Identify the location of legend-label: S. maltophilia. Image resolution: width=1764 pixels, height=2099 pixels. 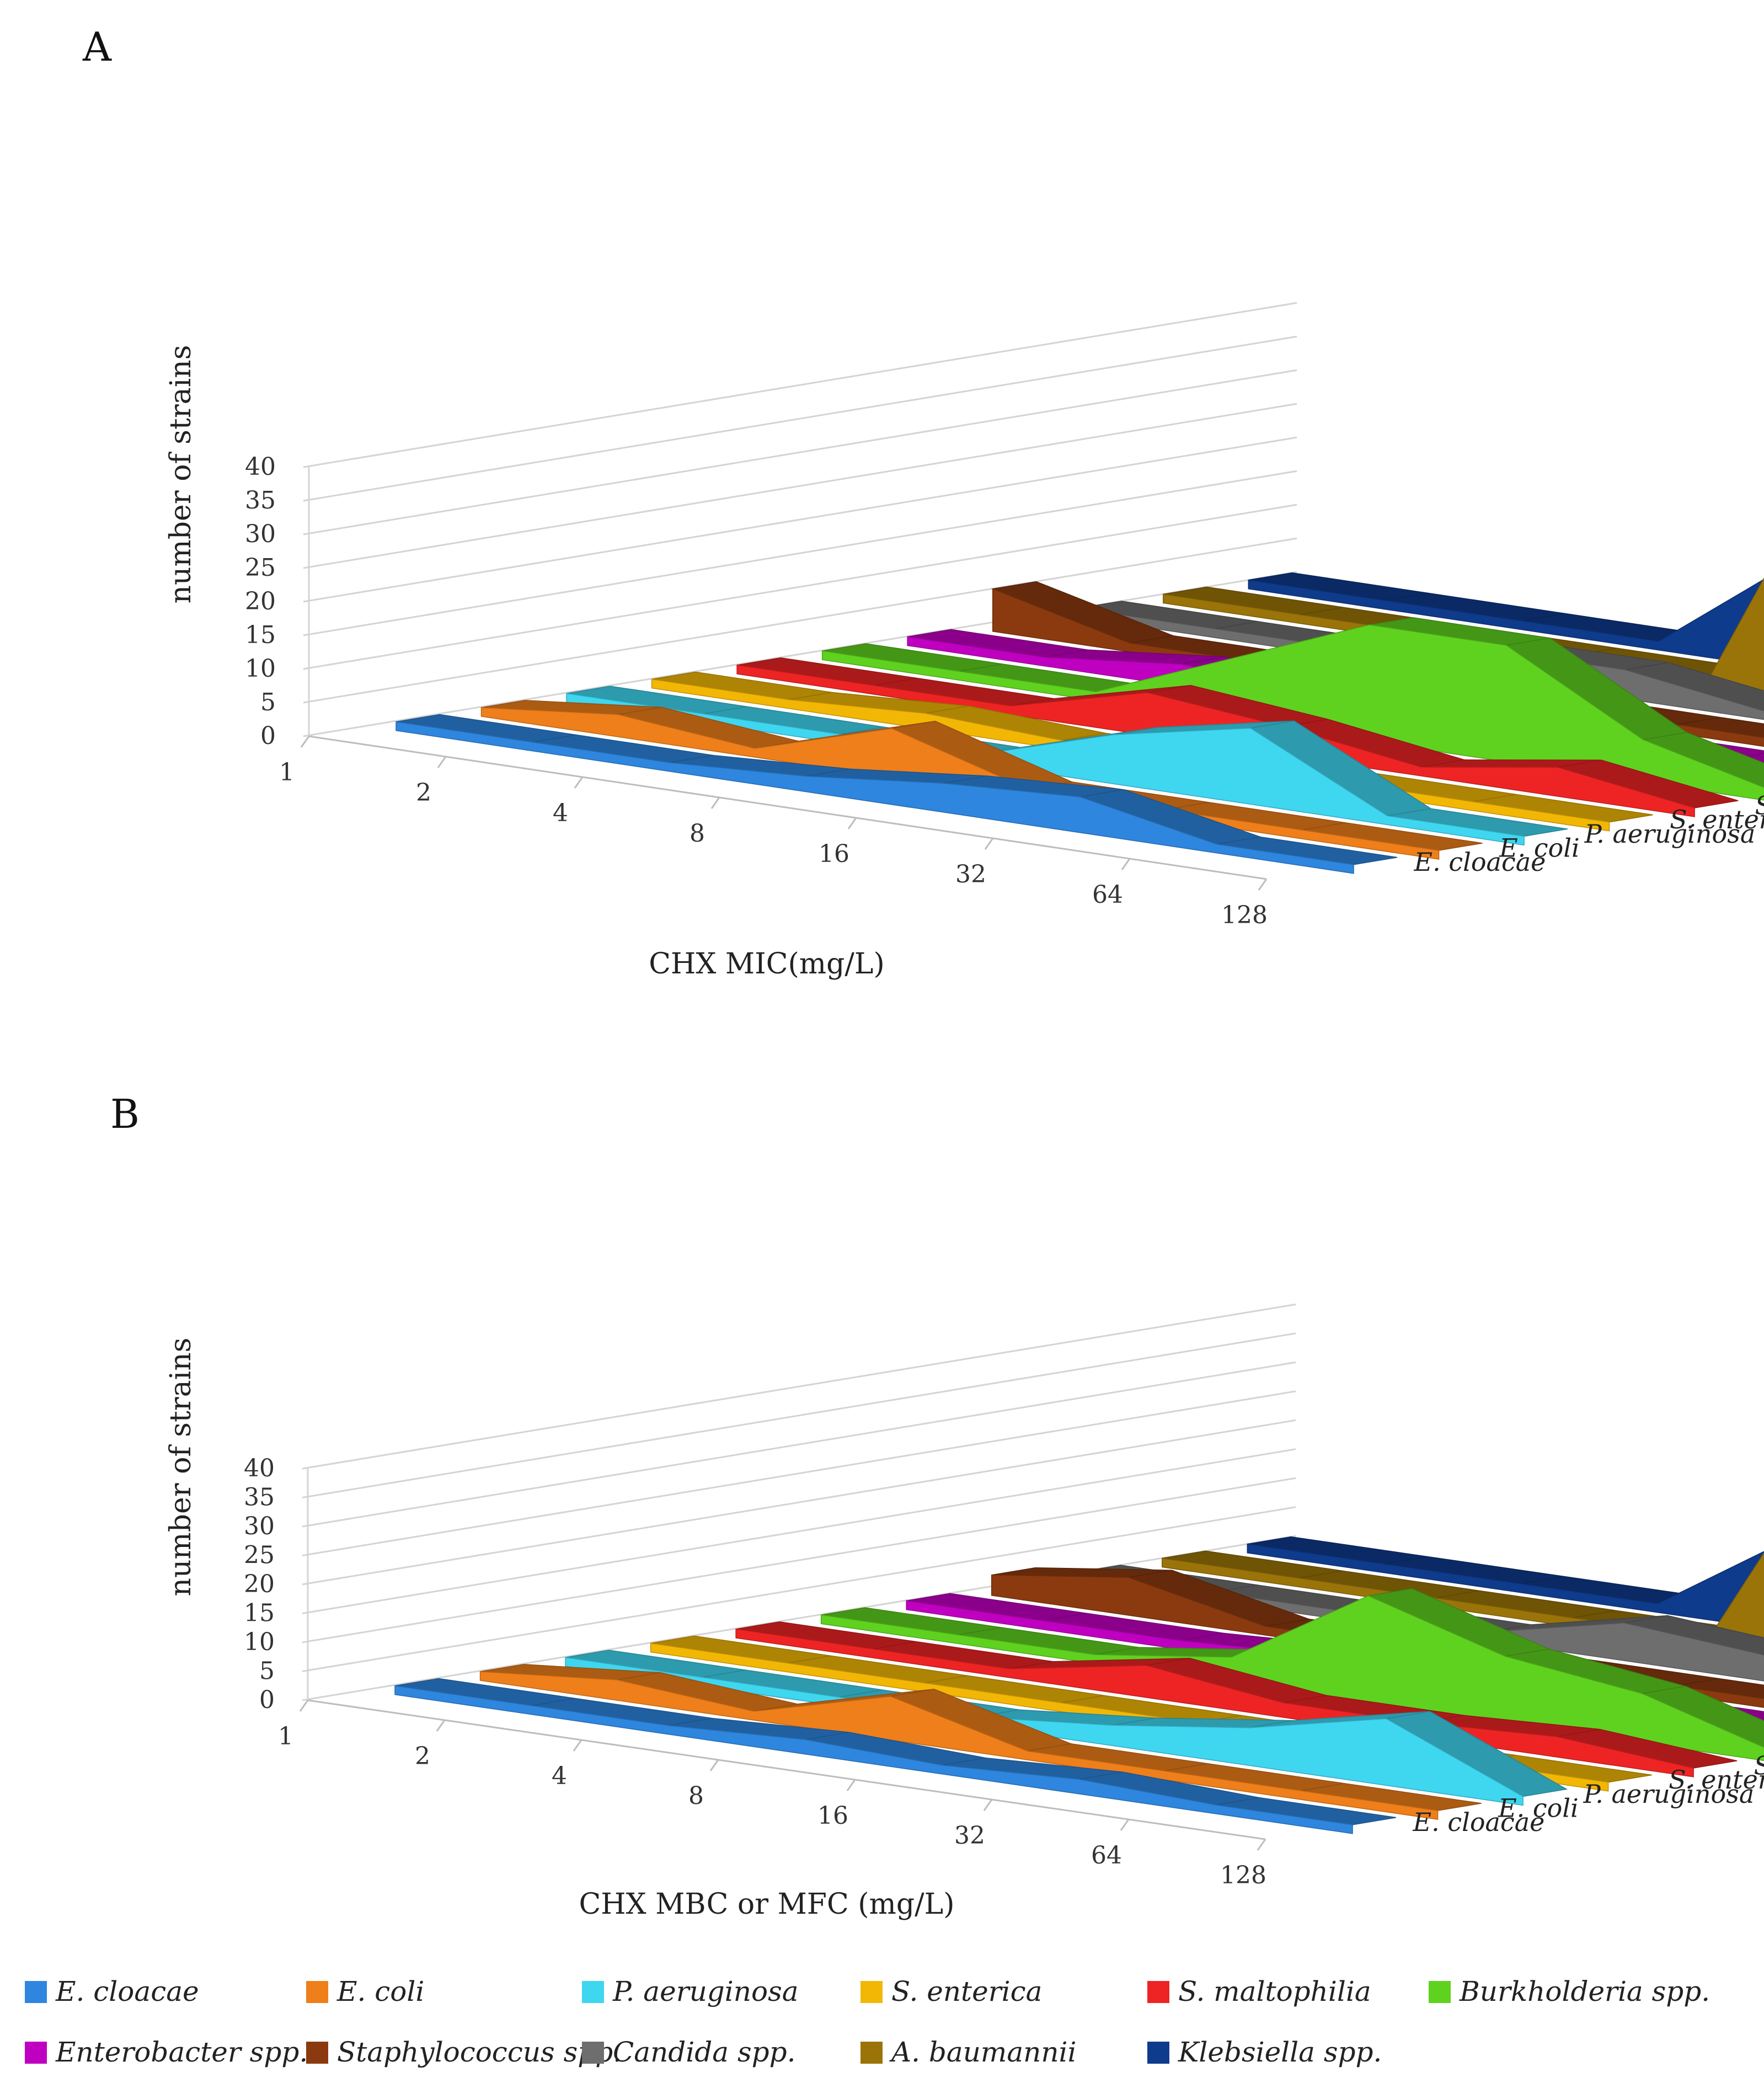
(1274, 1991).